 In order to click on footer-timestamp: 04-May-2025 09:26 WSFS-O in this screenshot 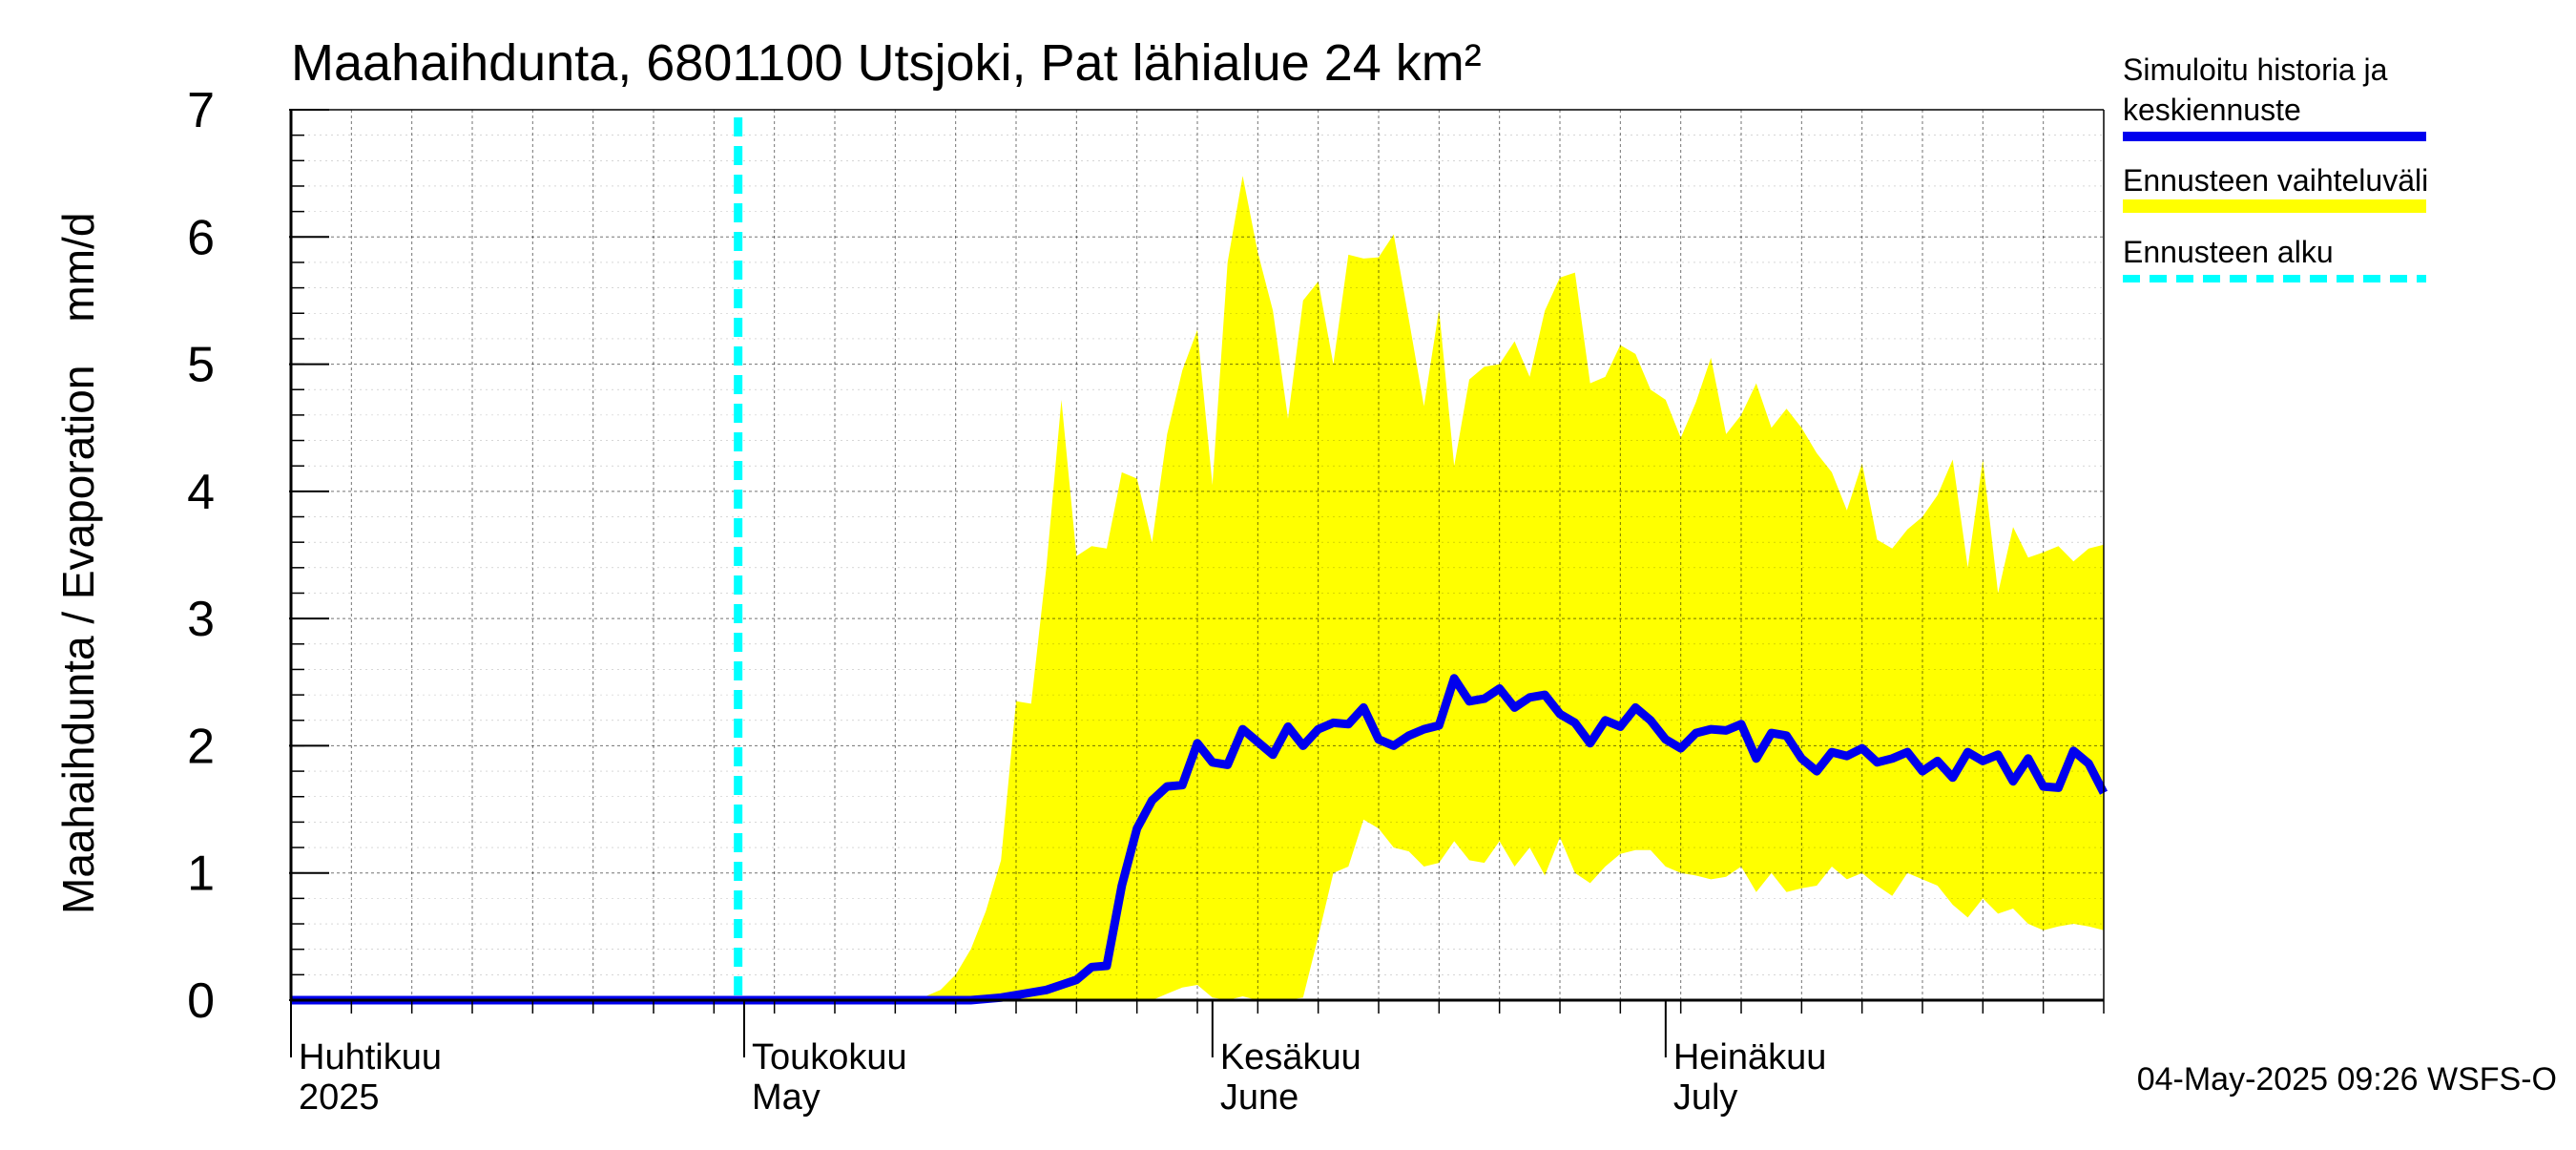, I will do `click(2347, 1079)`.